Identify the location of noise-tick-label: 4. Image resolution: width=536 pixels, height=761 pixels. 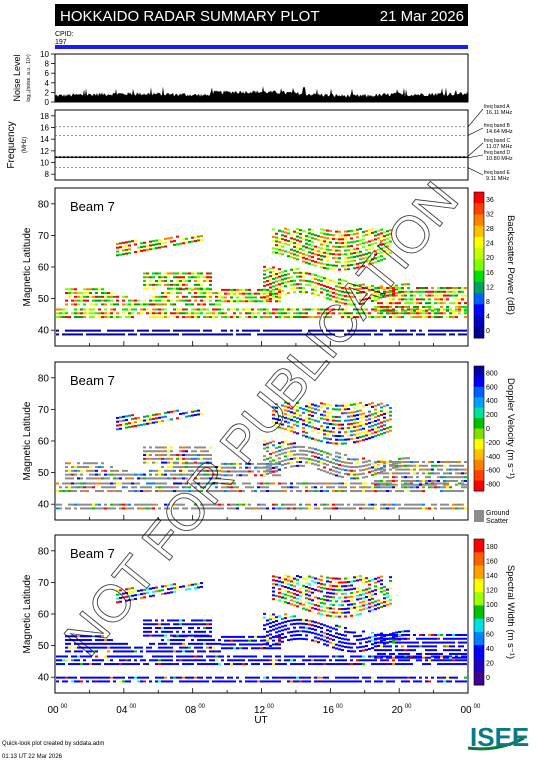
(47, 83).